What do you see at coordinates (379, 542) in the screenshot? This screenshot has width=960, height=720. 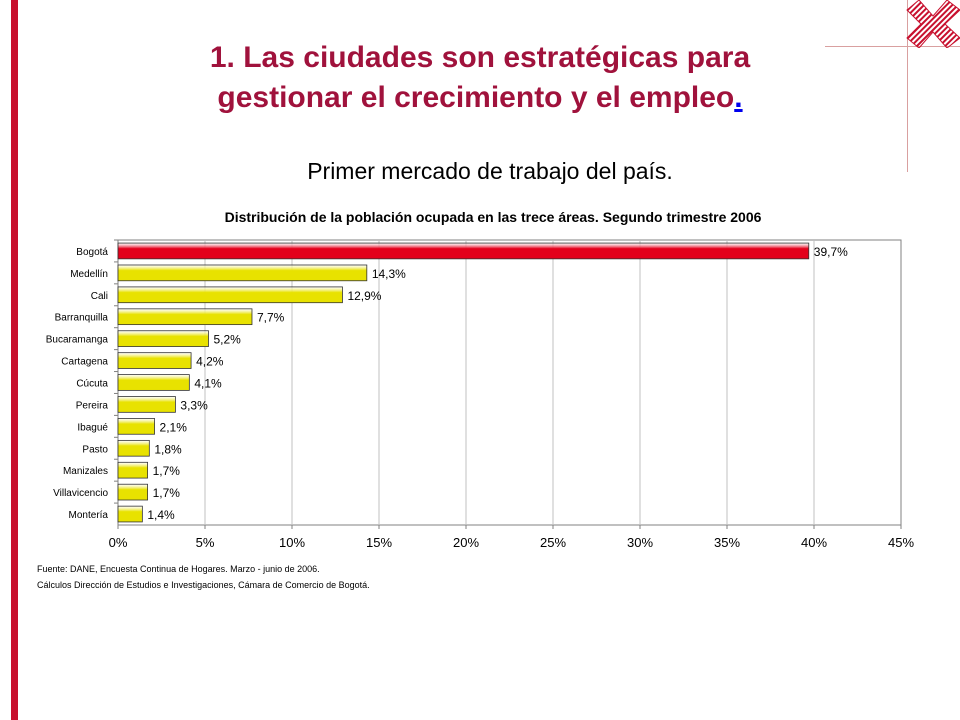 I see `x-tick-label: 15%` at bounding box center [379, 542].